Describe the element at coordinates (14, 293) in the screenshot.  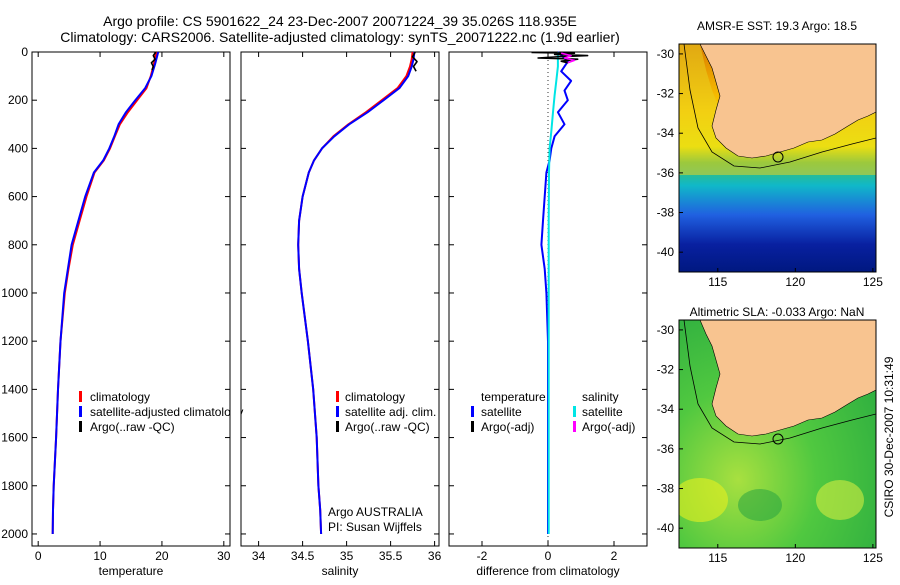
I see `y-tick-label: 1000` at that location.